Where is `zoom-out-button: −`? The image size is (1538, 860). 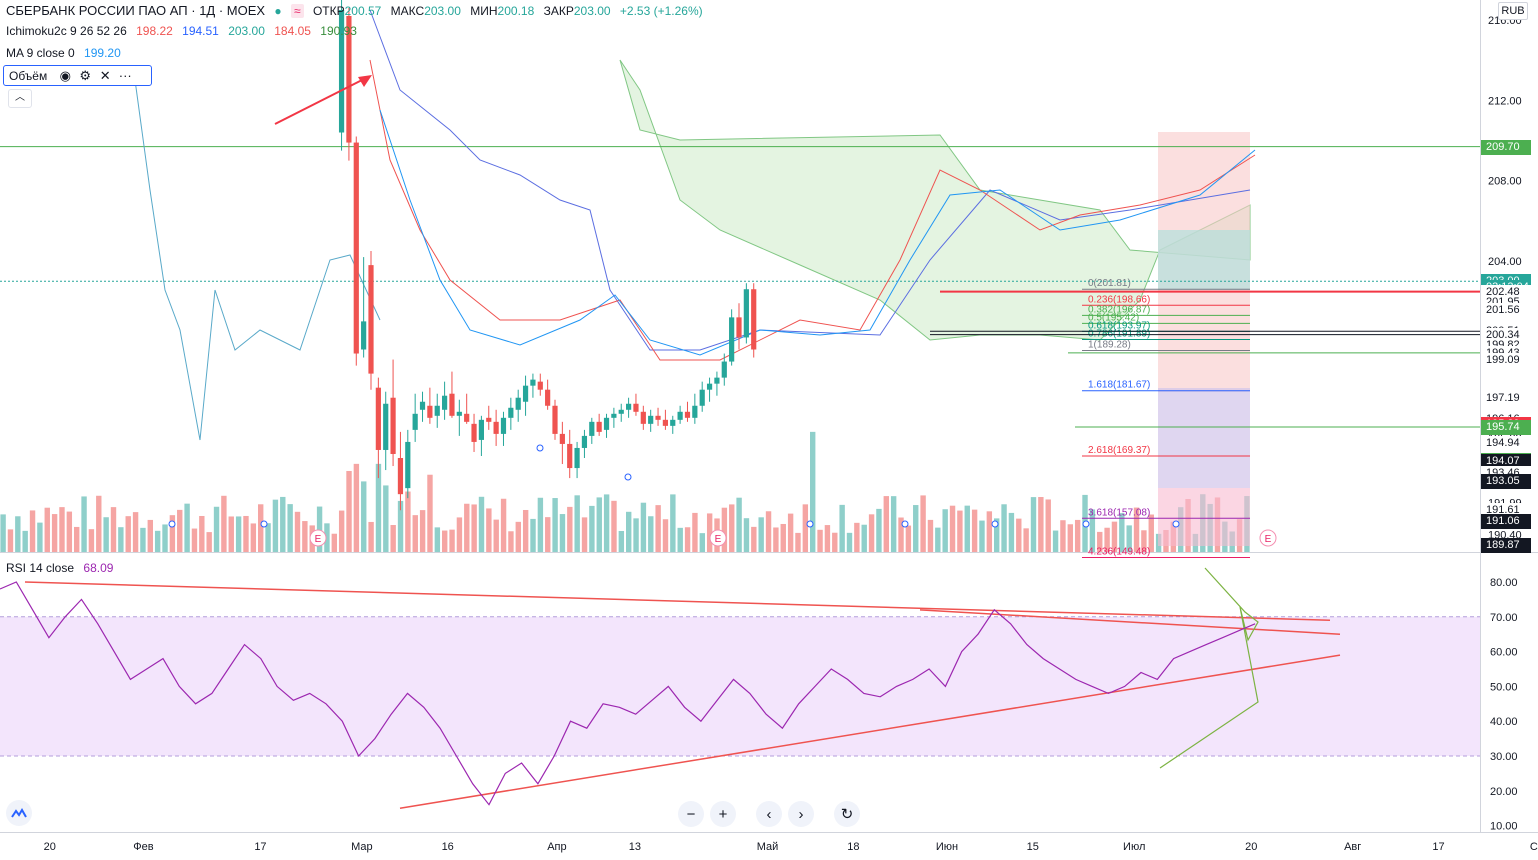 zoom-out-button: − is located at coordinates (691, 814).